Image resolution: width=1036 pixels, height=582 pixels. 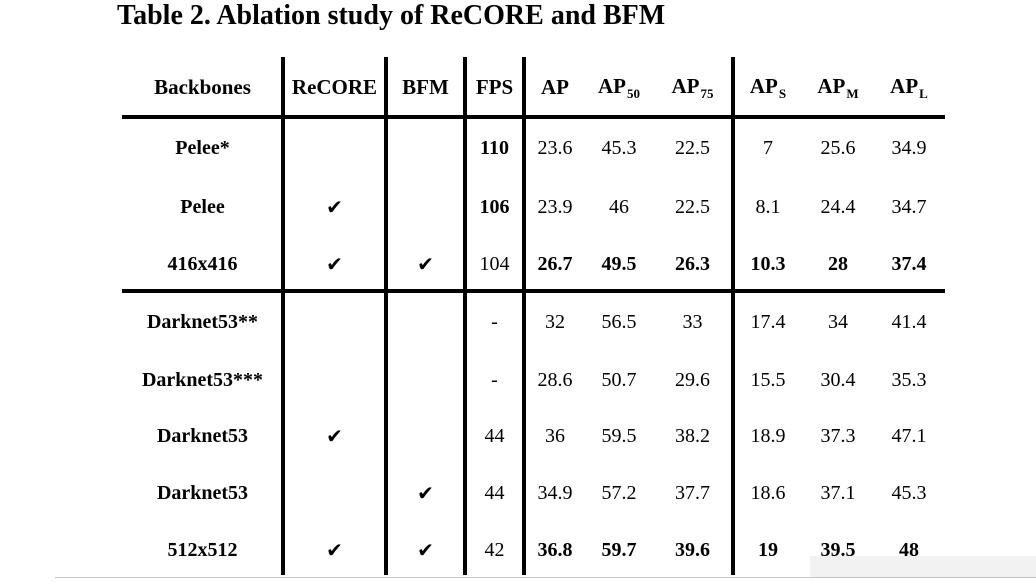 I want to click on section-divider-rule, so click(x=533, y=291).